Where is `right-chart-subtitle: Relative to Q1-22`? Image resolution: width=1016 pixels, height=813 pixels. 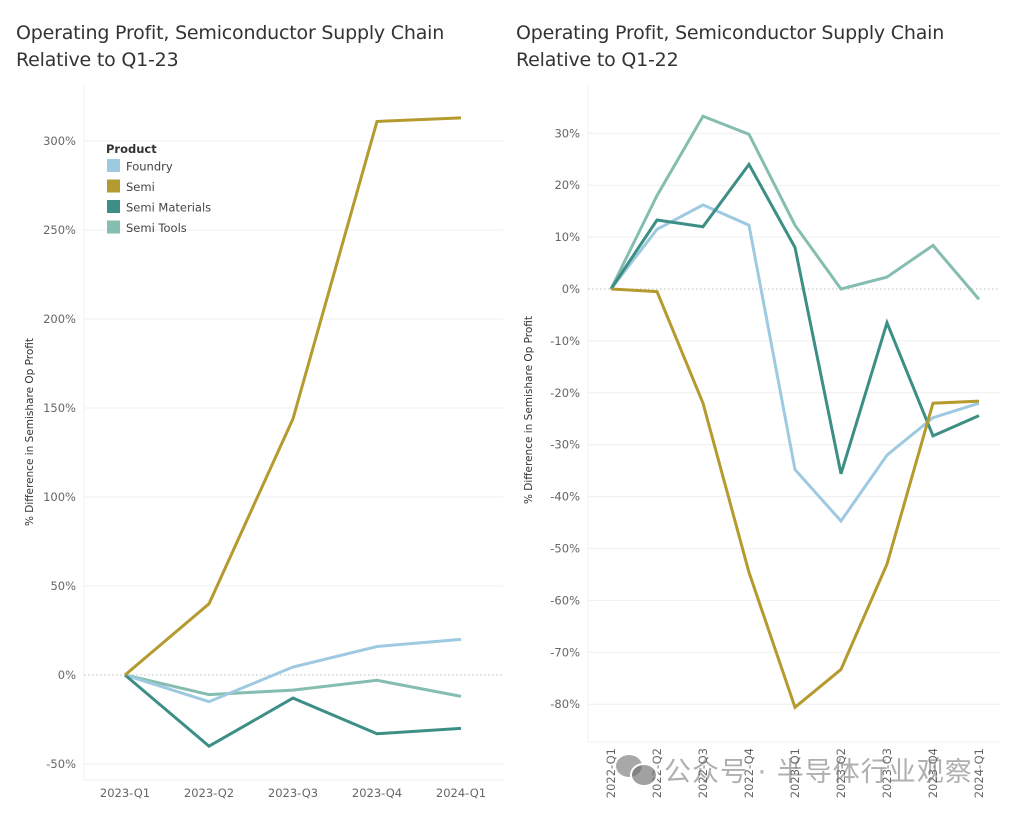
right-chart-subtitle: Relative to Q1-22 is located at coordinates (597, 60).